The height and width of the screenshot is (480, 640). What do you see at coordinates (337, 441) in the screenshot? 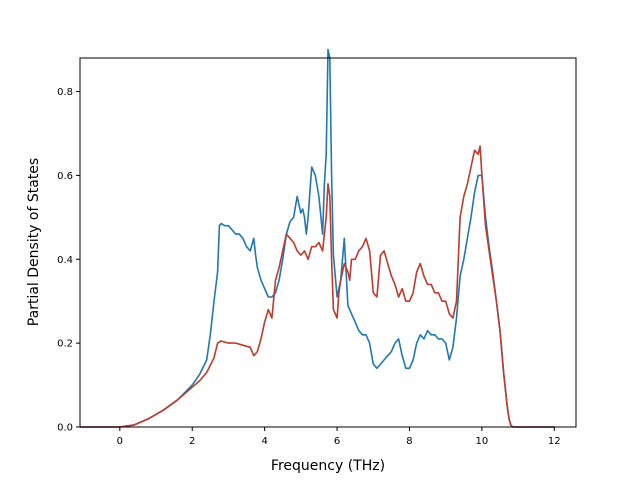
I see `x-tick-label: 6` at bounding box center [337, 441].